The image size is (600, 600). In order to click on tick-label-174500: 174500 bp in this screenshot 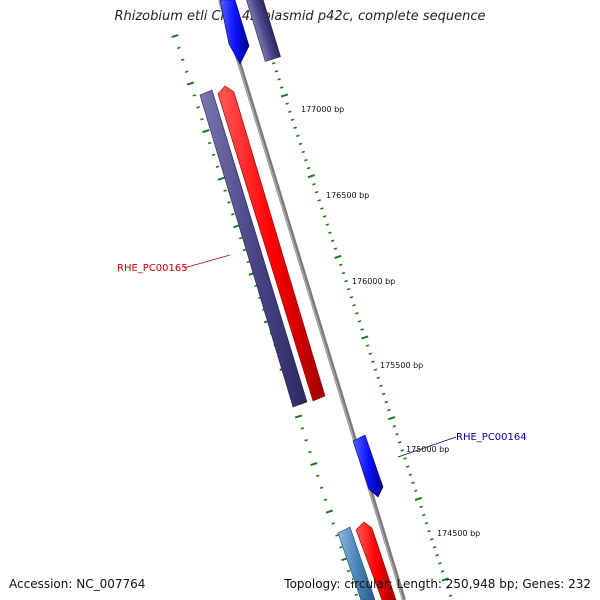, I will do `click(458, 533)`.